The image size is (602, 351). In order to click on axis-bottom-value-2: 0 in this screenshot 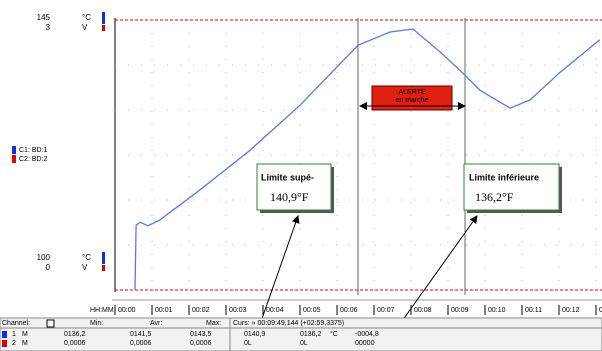, I will do `click(48, 267)`.